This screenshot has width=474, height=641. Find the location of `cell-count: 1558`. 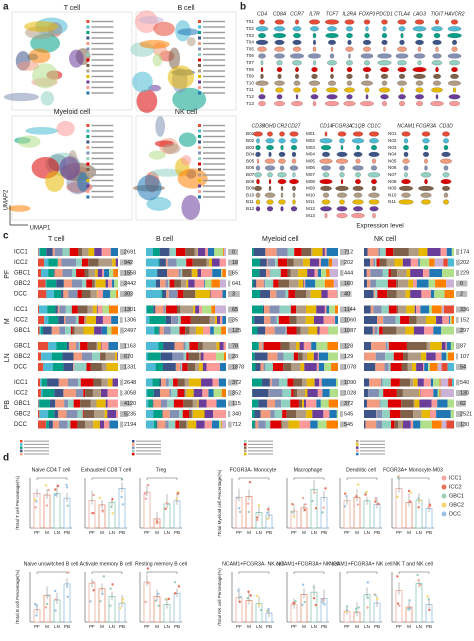

cell-count: 1558 is located at coordinates (130, 273).